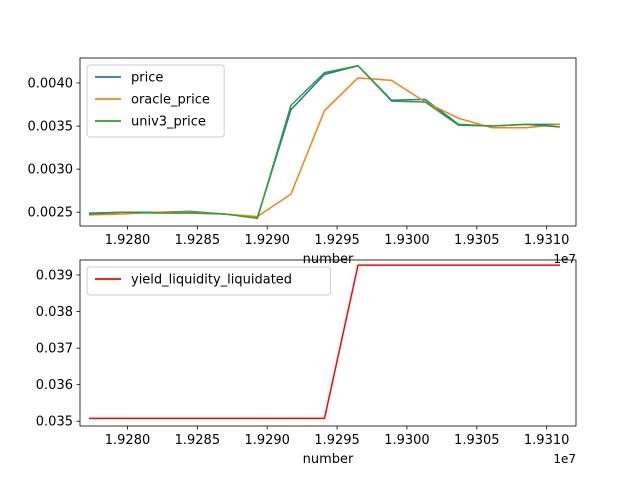  Describe the element at coordinates (54, 349) in the screenshot. I see `y-tick-label: 0.037` at that location.